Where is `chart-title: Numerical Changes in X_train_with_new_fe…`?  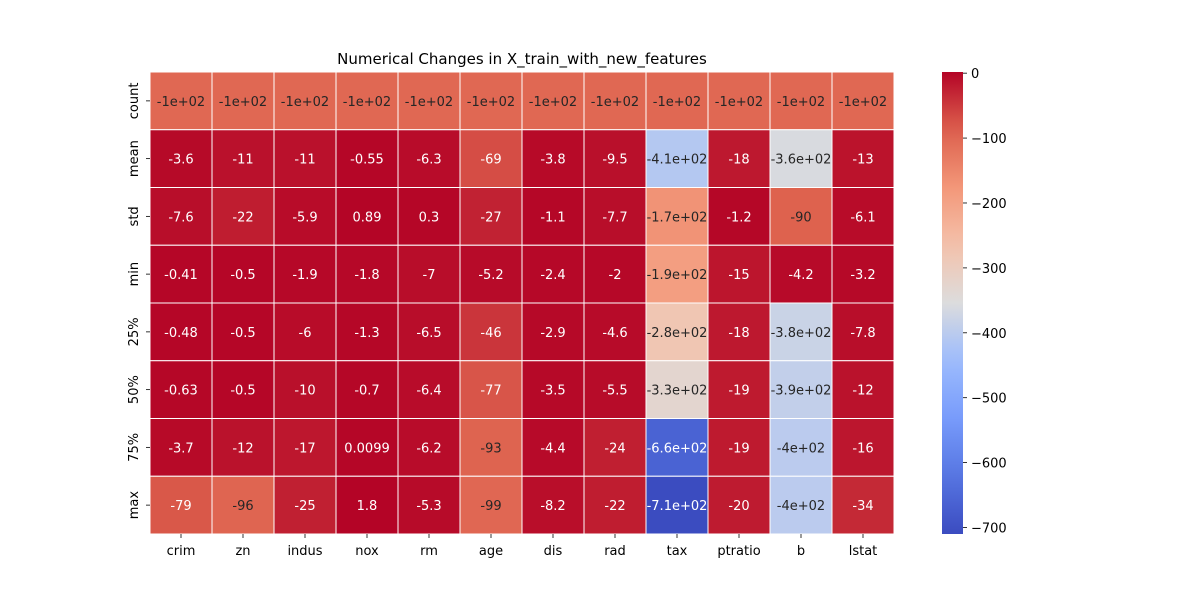 chart-title: Numerical Changes in X_train_with_new_fe… is located at coordinates (522, 59).